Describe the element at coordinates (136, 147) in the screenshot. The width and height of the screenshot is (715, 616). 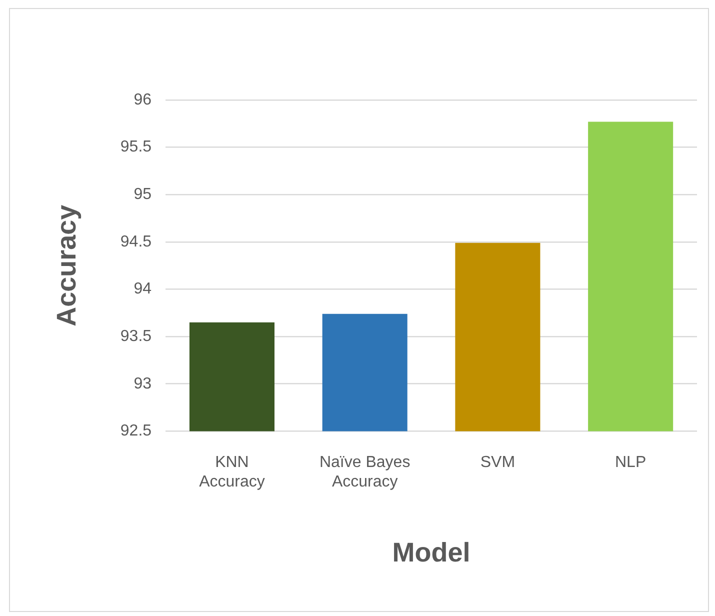
I see `y-tick-label: 95.5` at that location.